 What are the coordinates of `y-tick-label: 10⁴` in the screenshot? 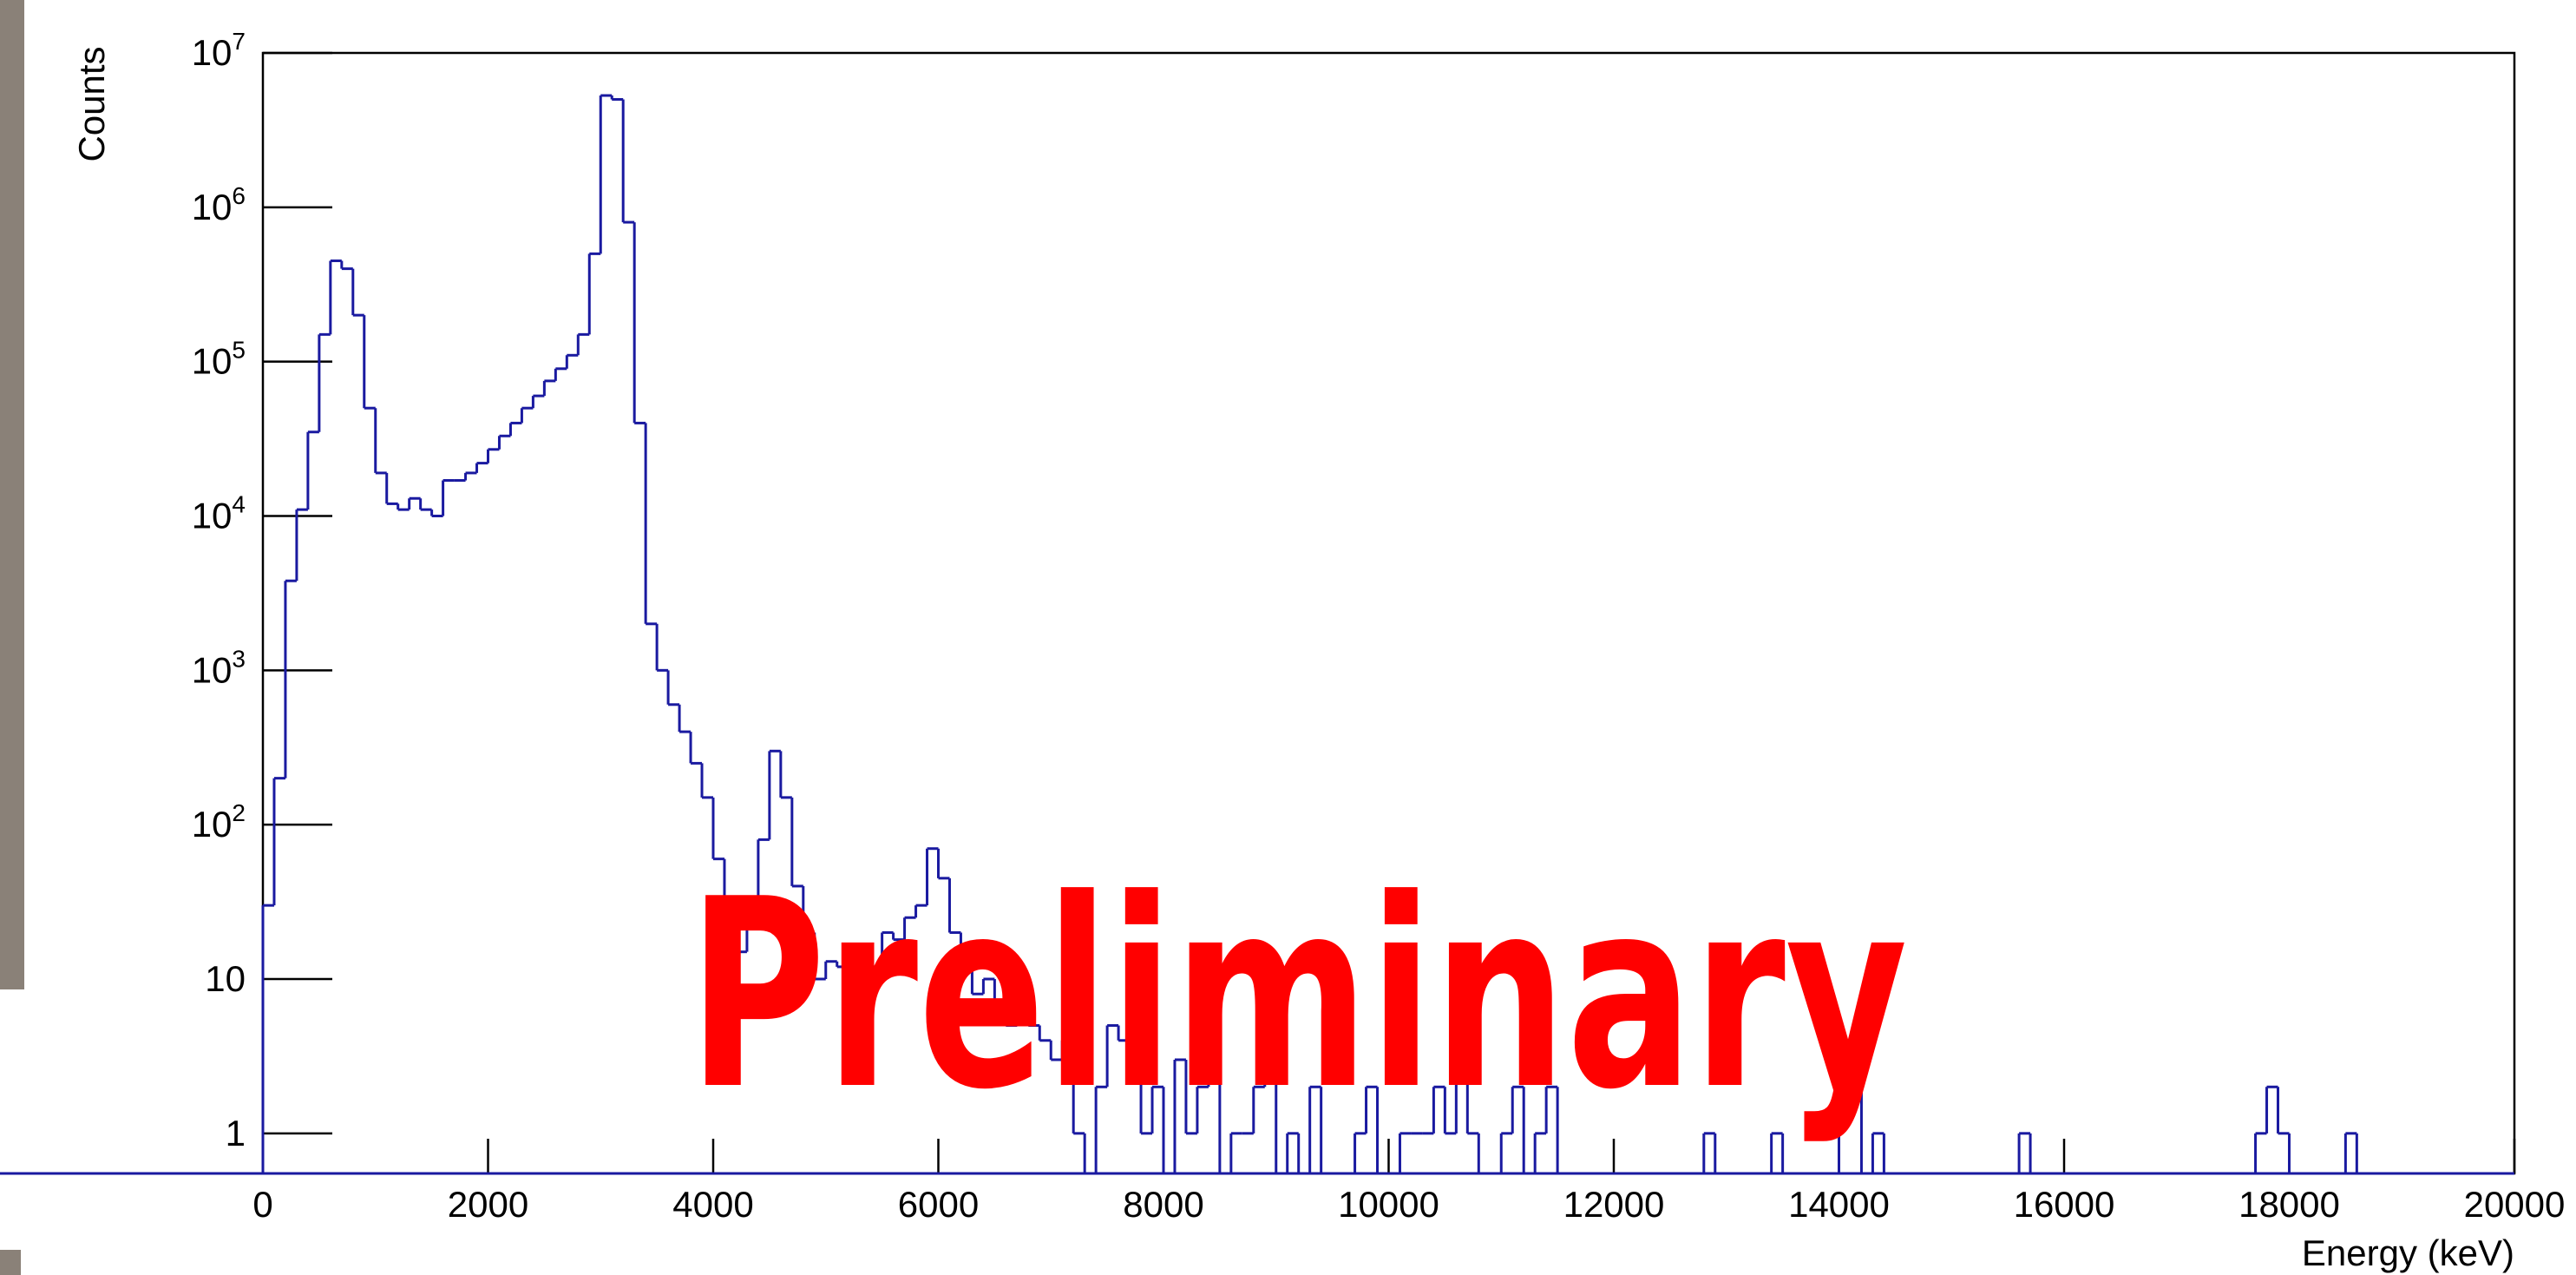 It's located at (219, 513).